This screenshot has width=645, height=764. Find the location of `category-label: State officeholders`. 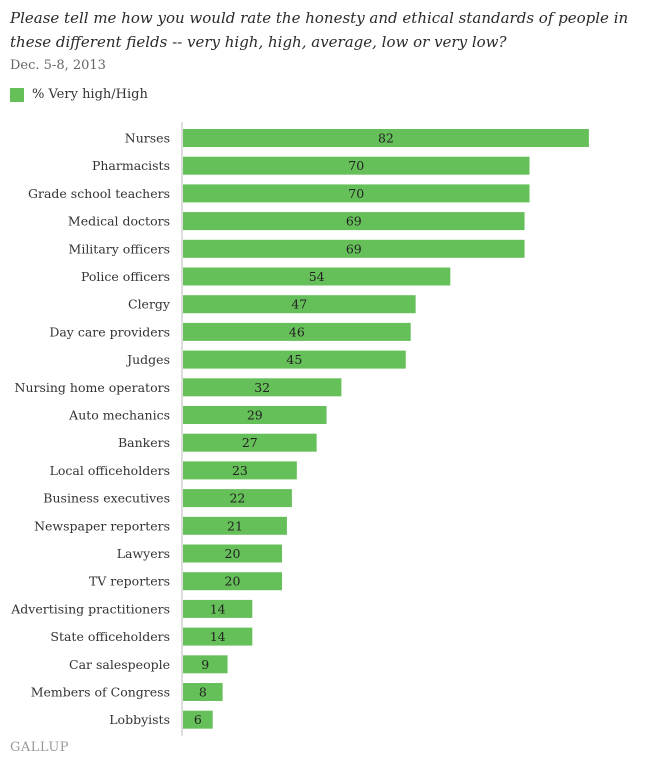

category-label: State officeholders is located at coordinates (110, 636).